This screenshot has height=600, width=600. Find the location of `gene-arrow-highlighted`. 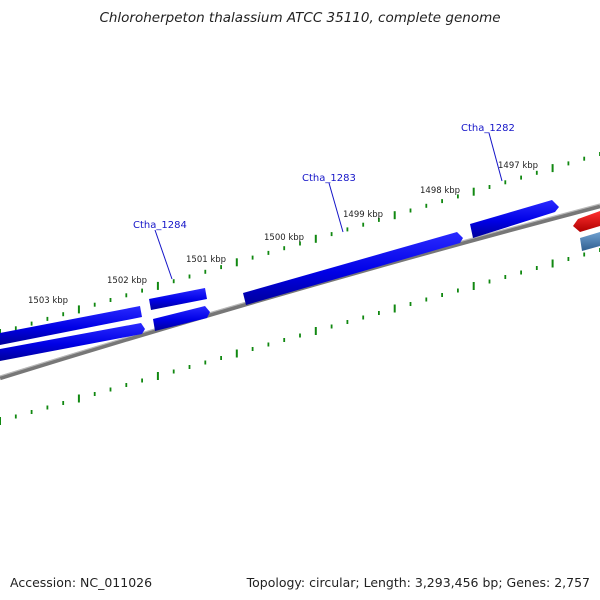

gene-arrow-highlighted is located at coordinates (586, 221).